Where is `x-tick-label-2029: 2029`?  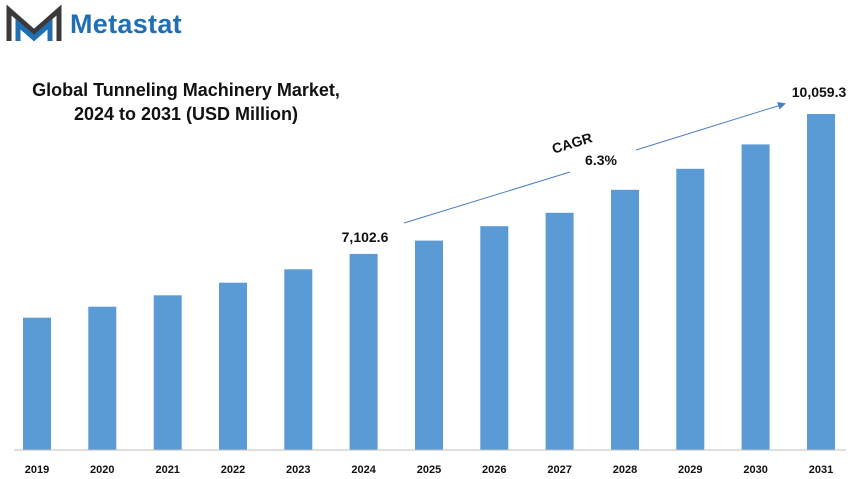
x-tick-label-2029: 2029 is located at coordinates (690, 470).